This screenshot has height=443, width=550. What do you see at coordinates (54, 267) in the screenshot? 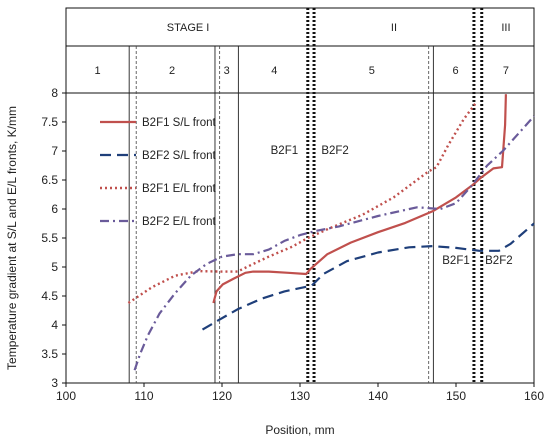
I see `y-tick-label-5: 5` at bounding box center [54, 267].